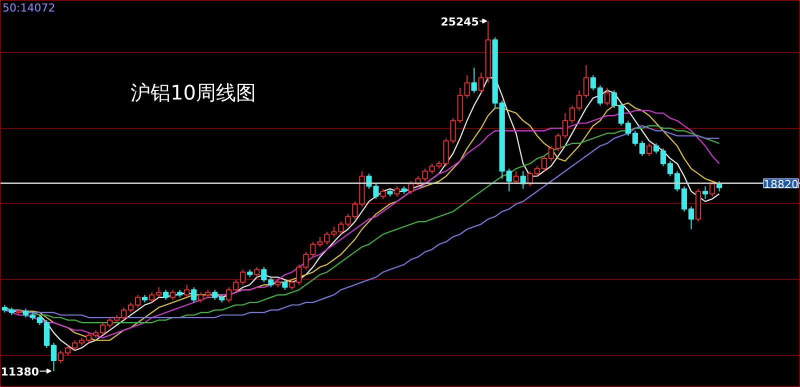 Image resolution: width=800 pixels, height=387 pixels. What do you see at coordinates (20, 372) in the screenshot?
I see `annotation: 11380` at bounding box center [20, 372].